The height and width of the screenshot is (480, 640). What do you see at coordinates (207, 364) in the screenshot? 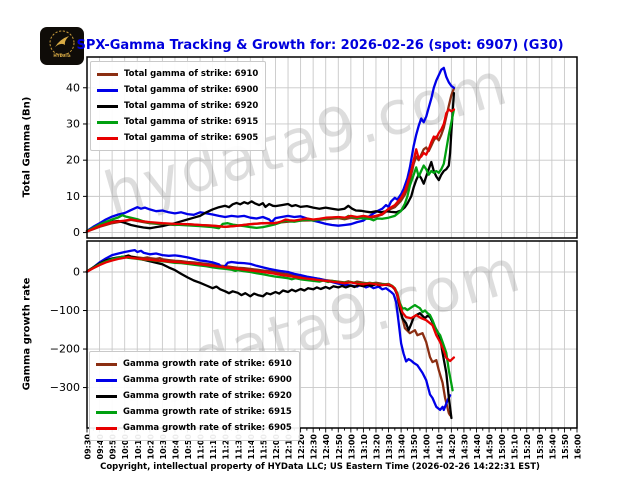
I see `legend-label: Gamma growth rate of strike: 6910` at bounding box center [207, 364].